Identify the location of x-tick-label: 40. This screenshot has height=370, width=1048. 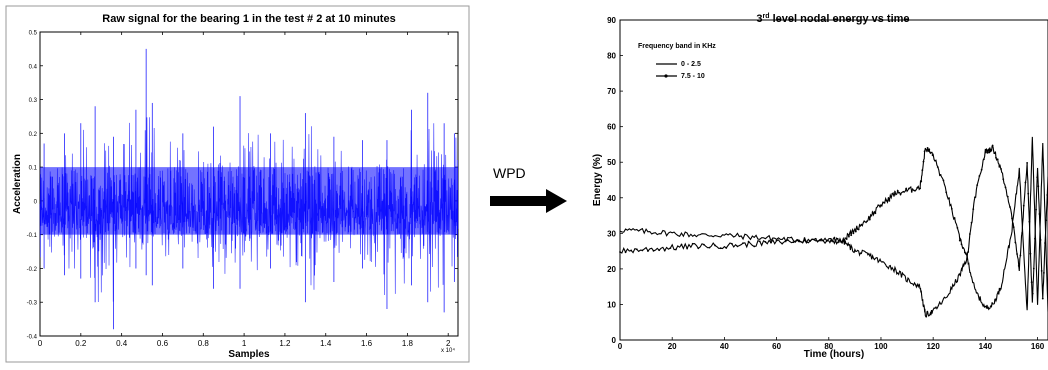
(724, 346).